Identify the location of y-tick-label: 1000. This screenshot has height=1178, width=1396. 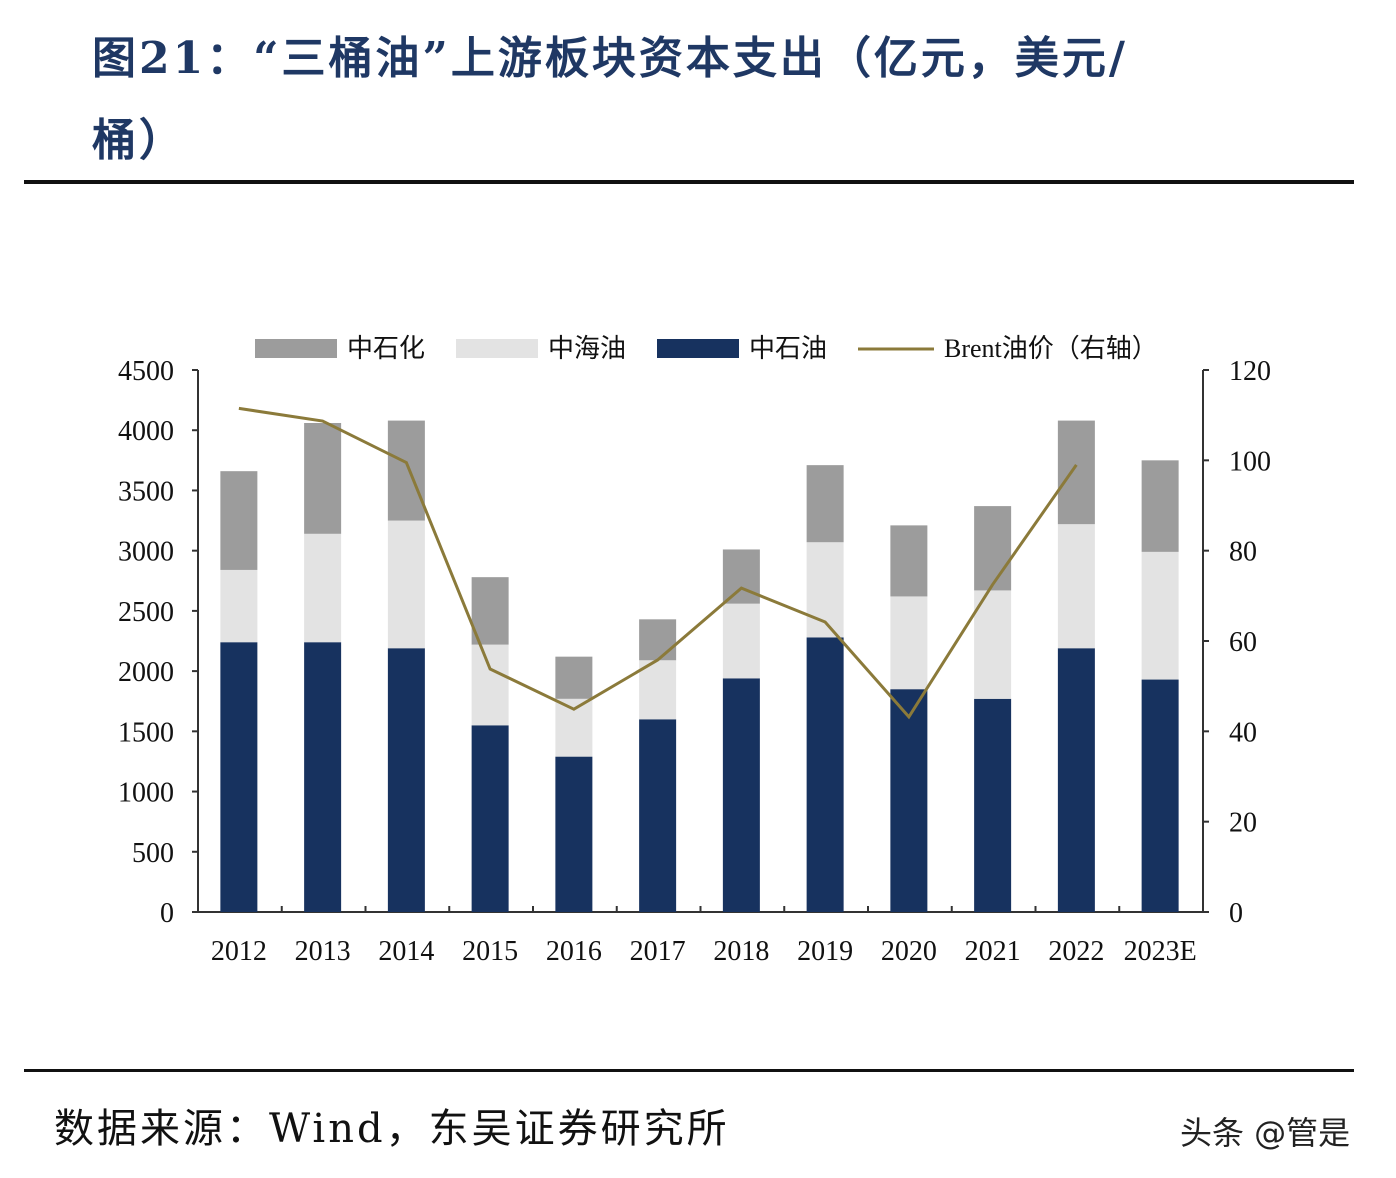
(146, 793).